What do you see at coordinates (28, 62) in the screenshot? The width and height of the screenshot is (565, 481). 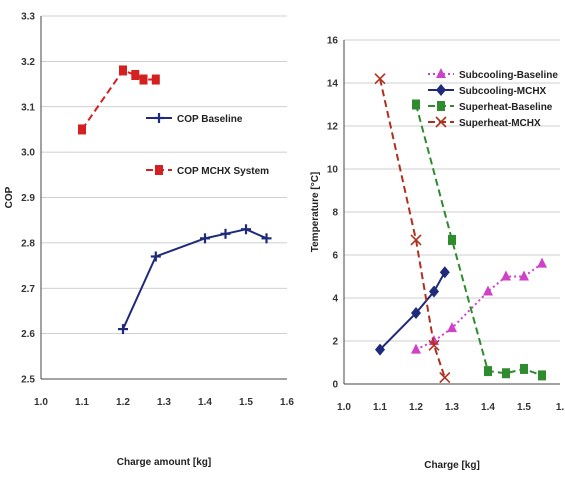 I see `cop-y-tick-label: 3.2` at bounding box center [28, 62].